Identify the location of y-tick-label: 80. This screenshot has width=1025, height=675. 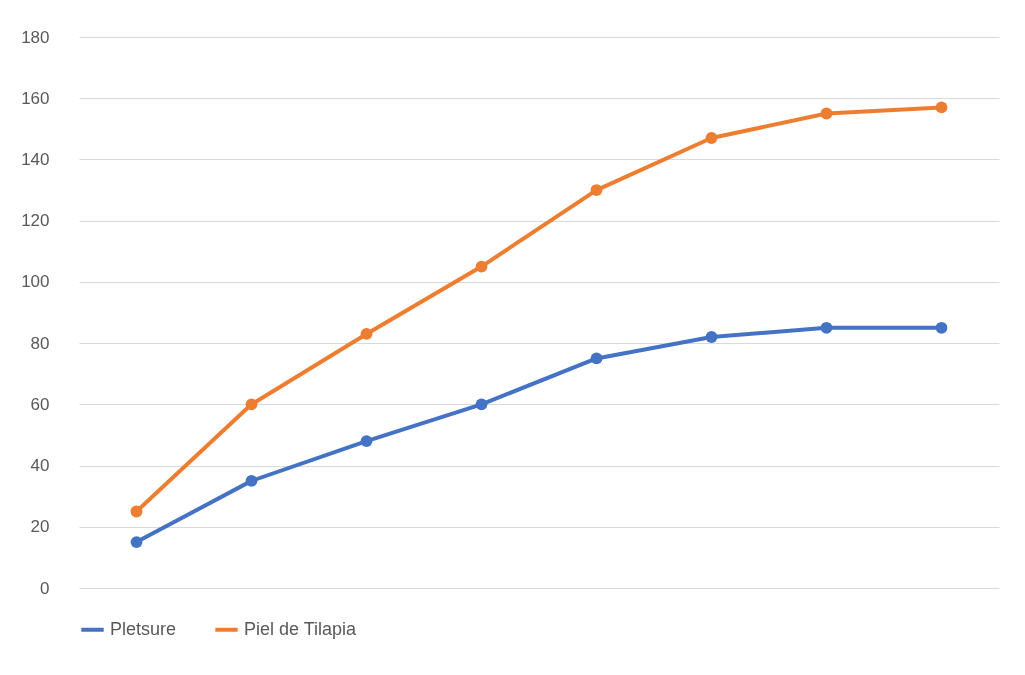
(40, 343).